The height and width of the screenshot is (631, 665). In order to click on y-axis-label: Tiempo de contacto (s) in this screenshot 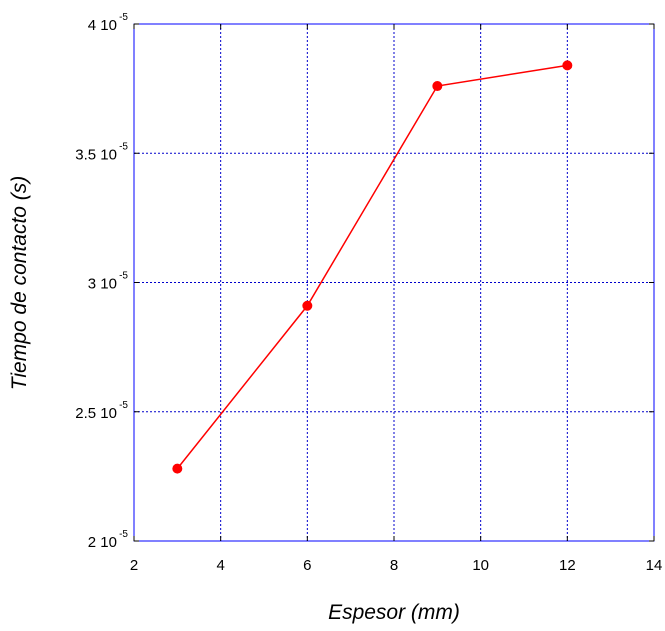, I will do `click(19, 283)`.